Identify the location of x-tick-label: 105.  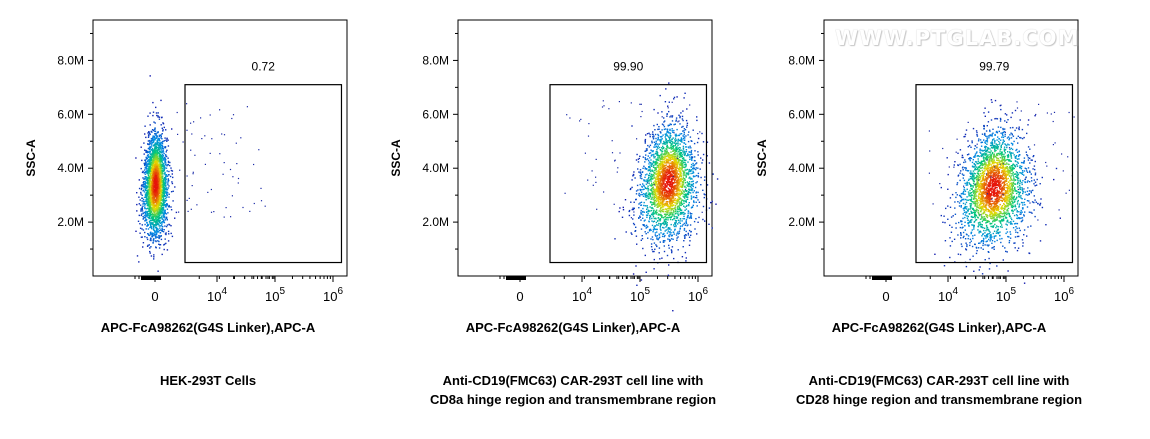
(275, 295).